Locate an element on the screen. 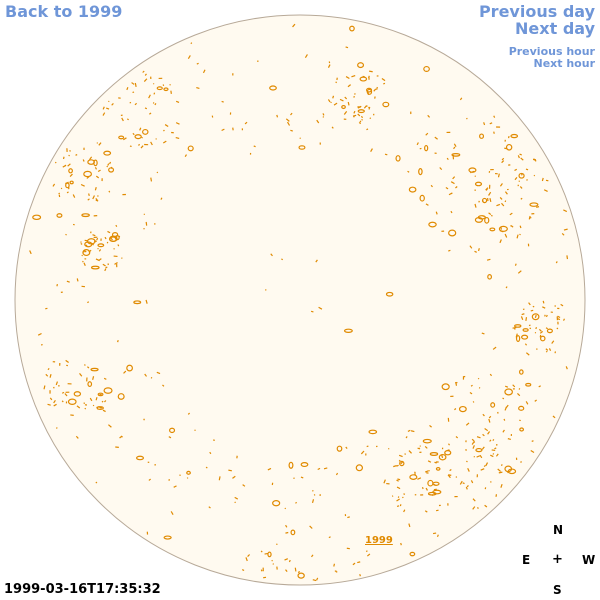 The image size is (600, 600). compass-west-label: W is located at coordinates (589, 560).